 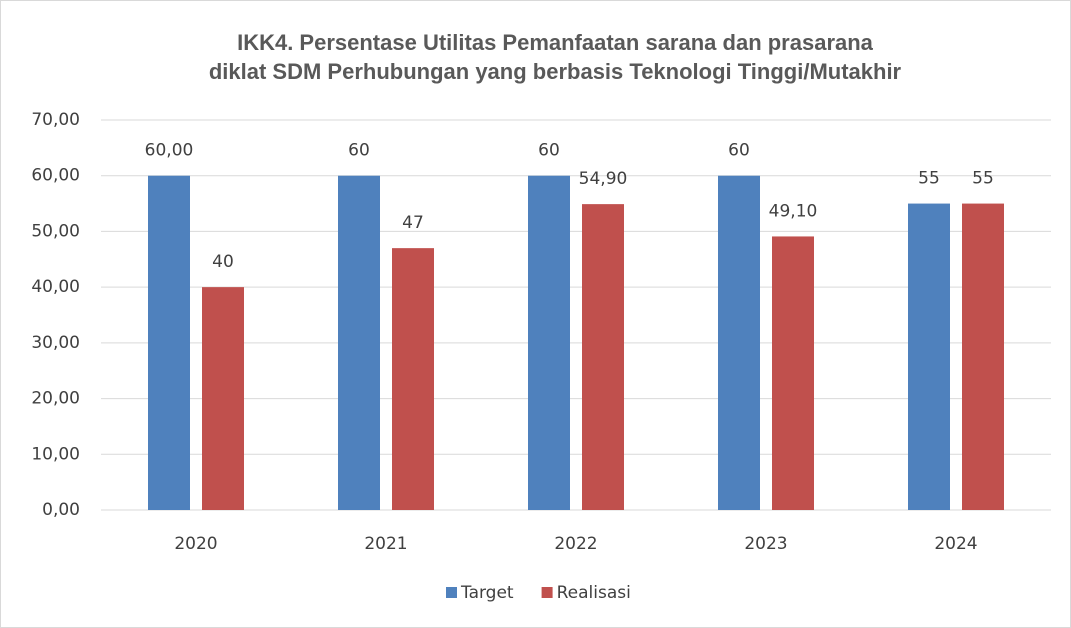 What do you see at coordinates (955, 544) in the screenshot?
I see `x-tick-label: 2024` at bounding box center [955, 544].